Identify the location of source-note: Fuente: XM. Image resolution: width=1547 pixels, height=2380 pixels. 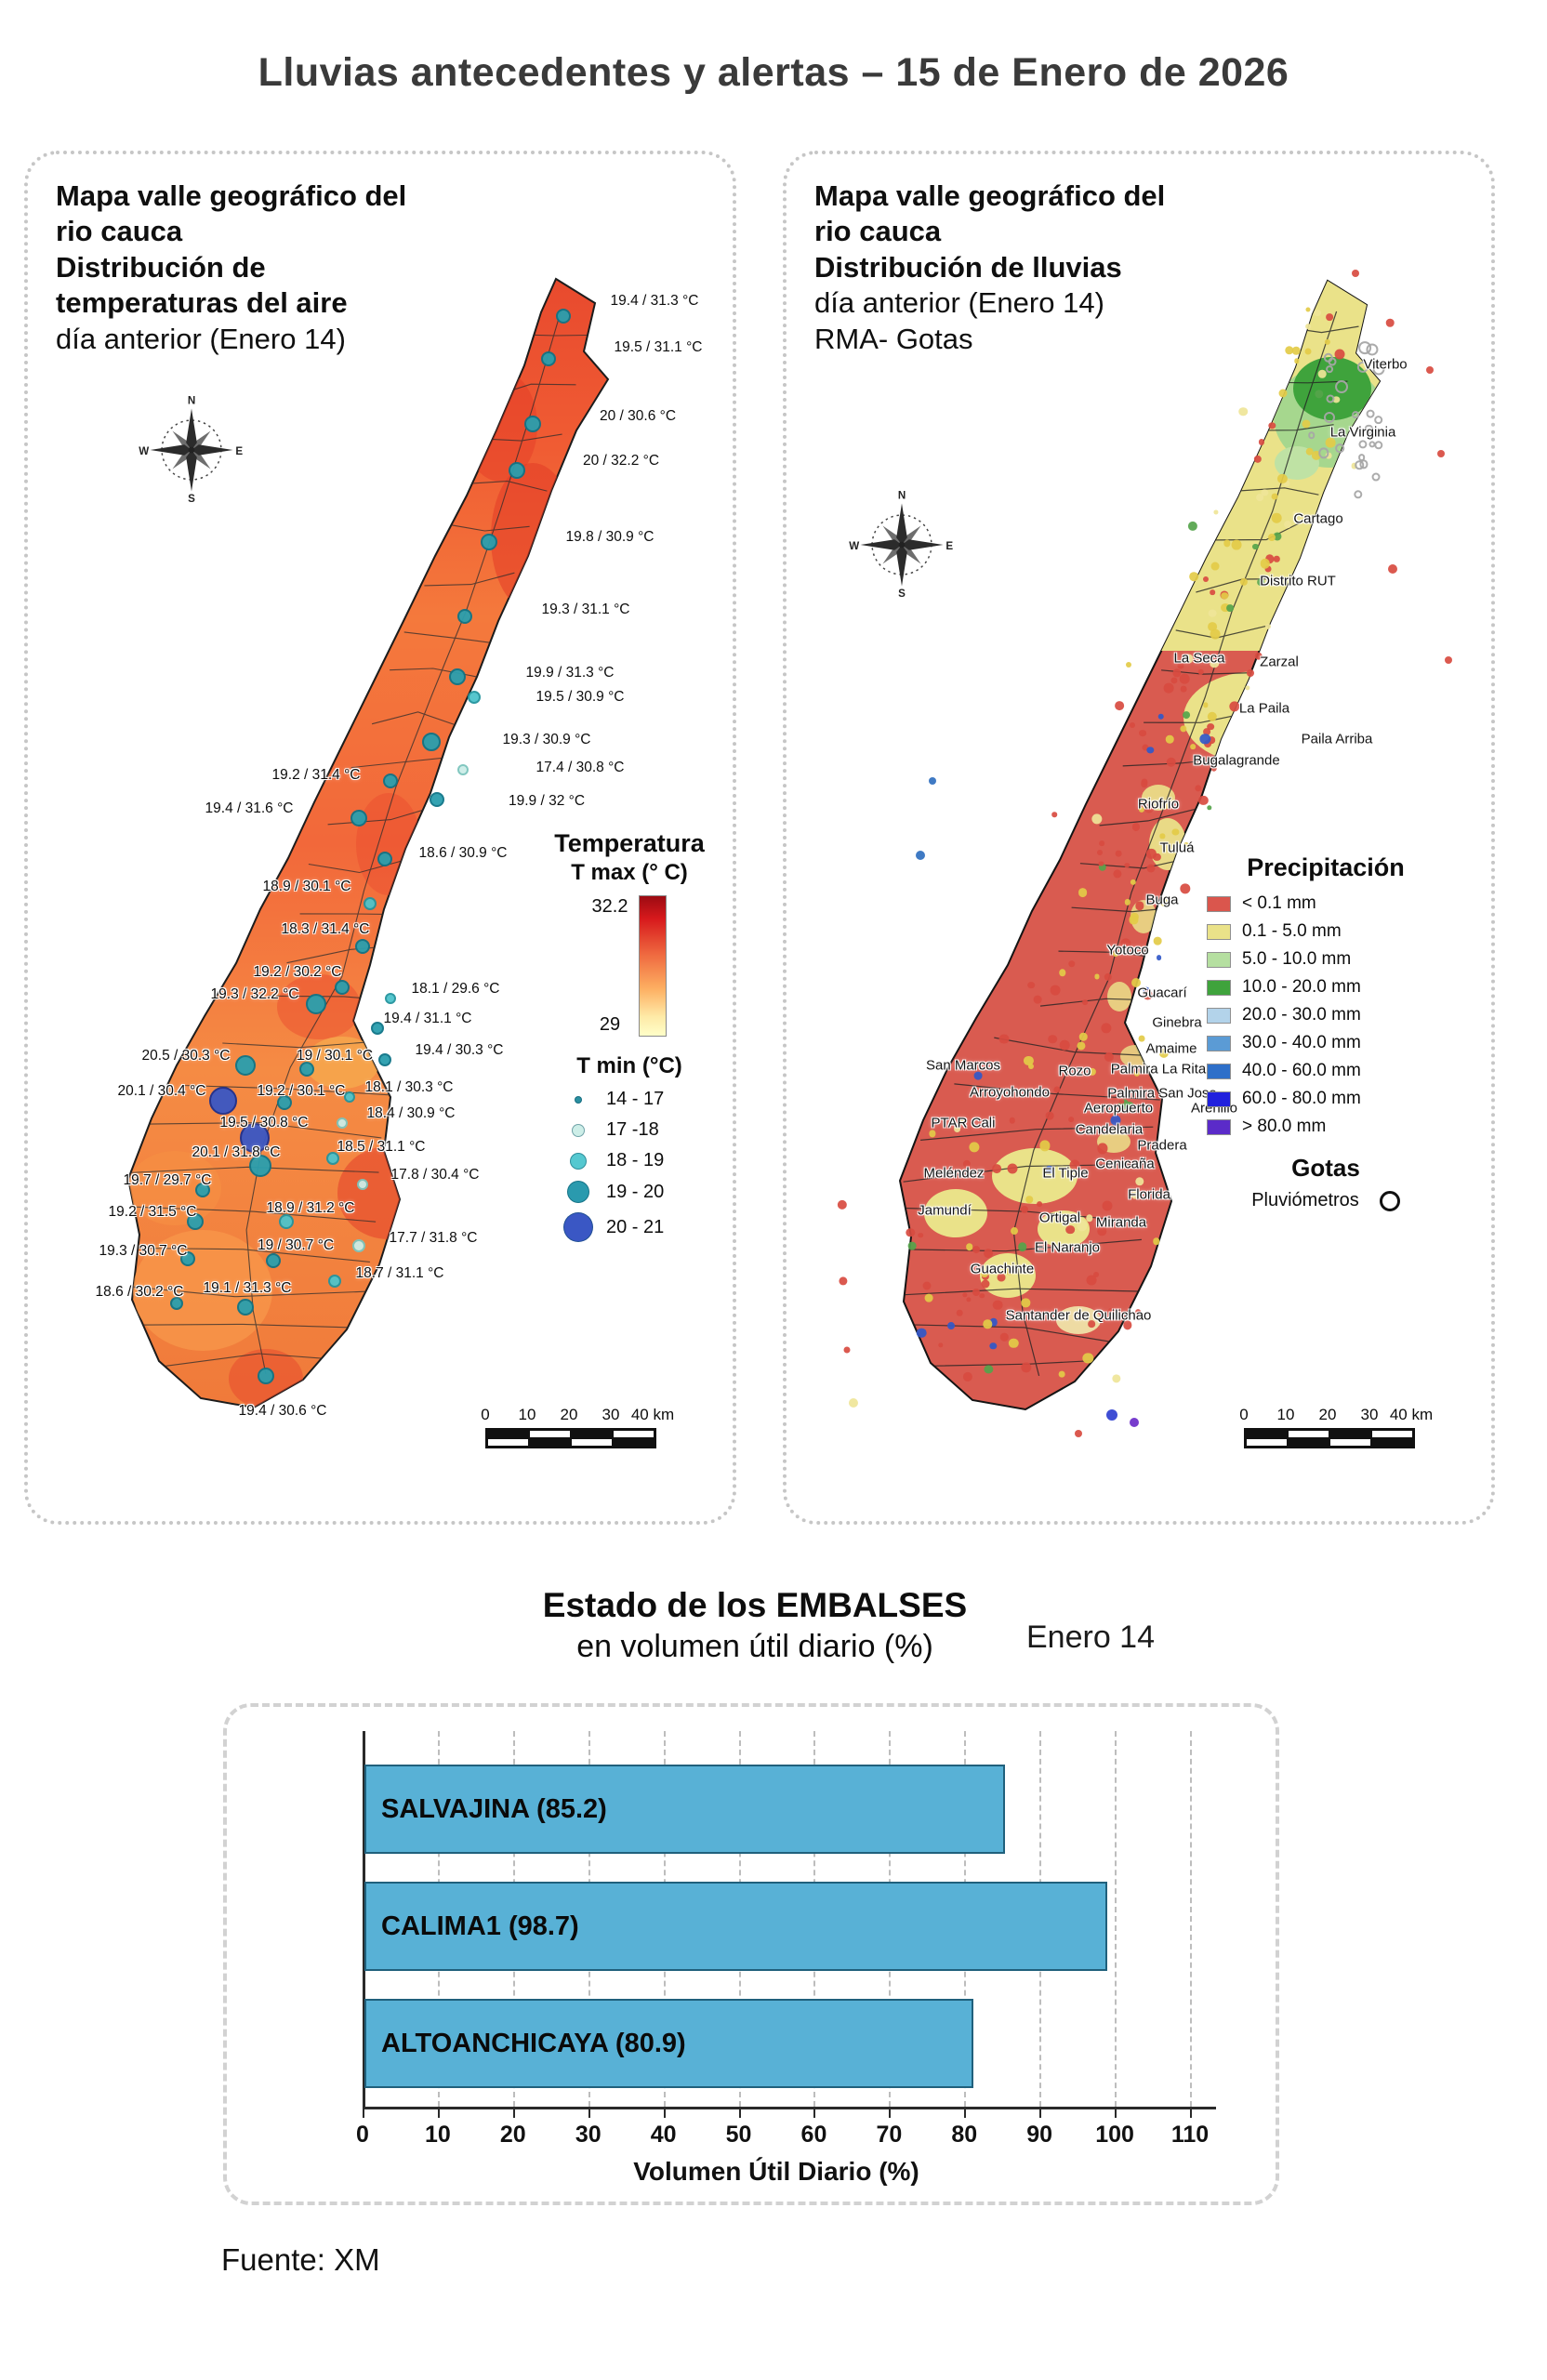
(300, 2259).